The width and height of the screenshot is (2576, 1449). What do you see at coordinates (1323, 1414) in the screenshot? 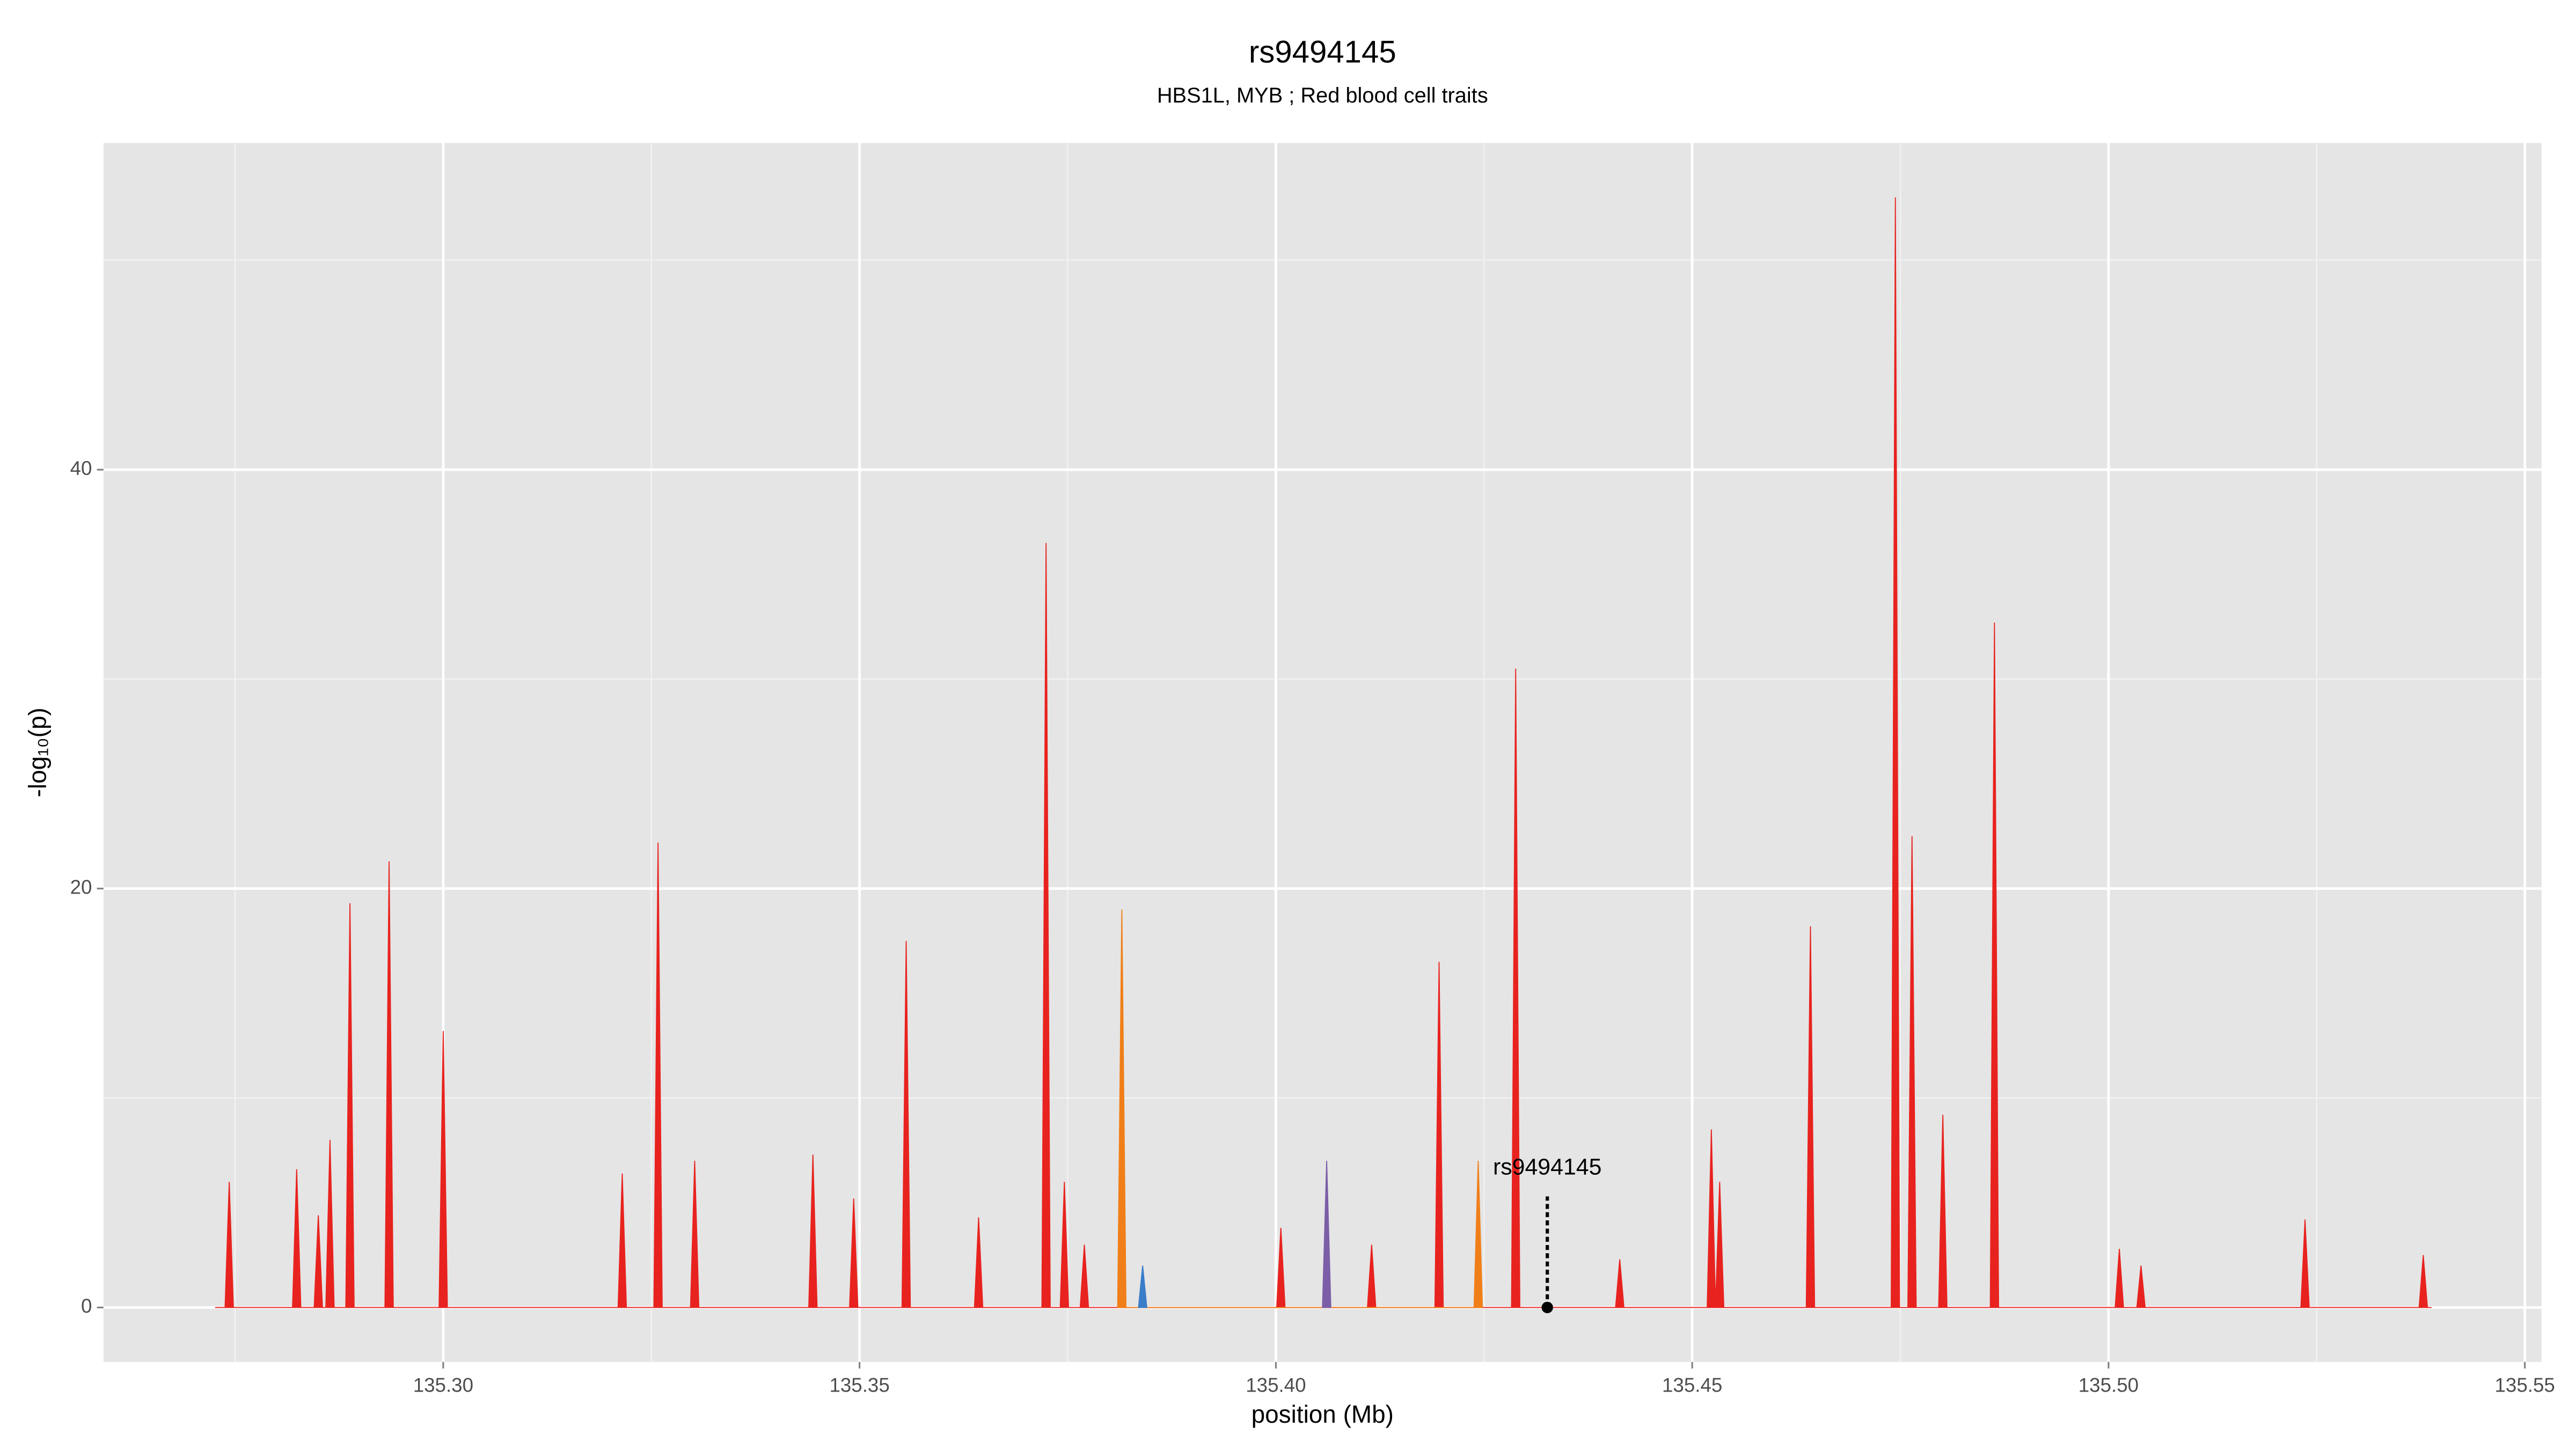
I see `x-axis-title: position (Mb)` at bounding box center [1323, 1414].